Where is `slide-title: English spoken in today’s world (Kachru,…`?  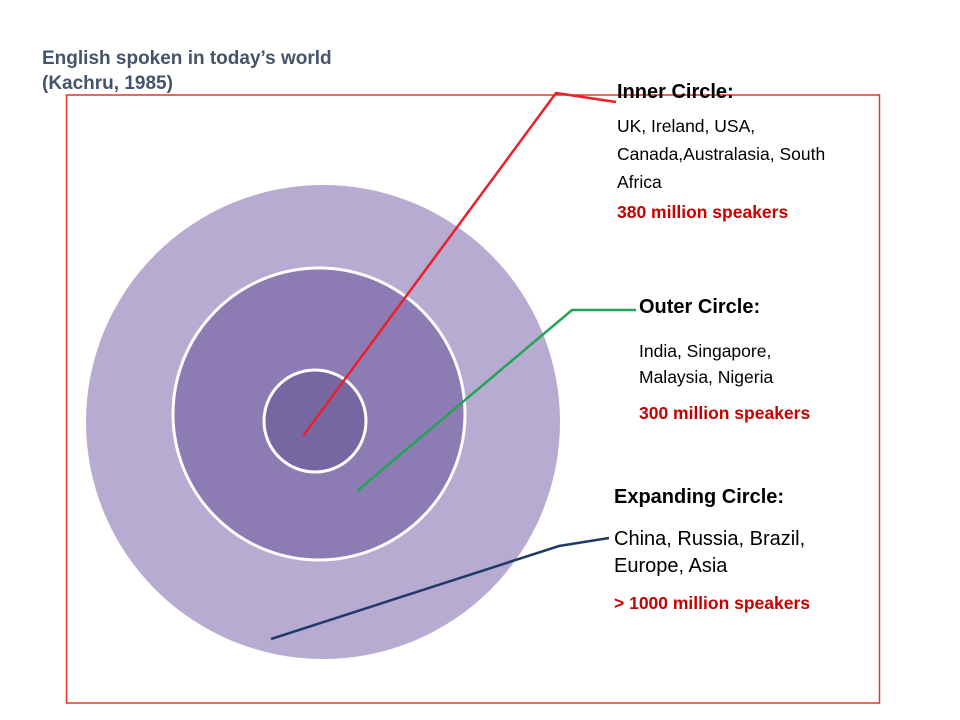 slide-title: English spoken in today’s world (Kachru,… is located at coordinates (187, 71).